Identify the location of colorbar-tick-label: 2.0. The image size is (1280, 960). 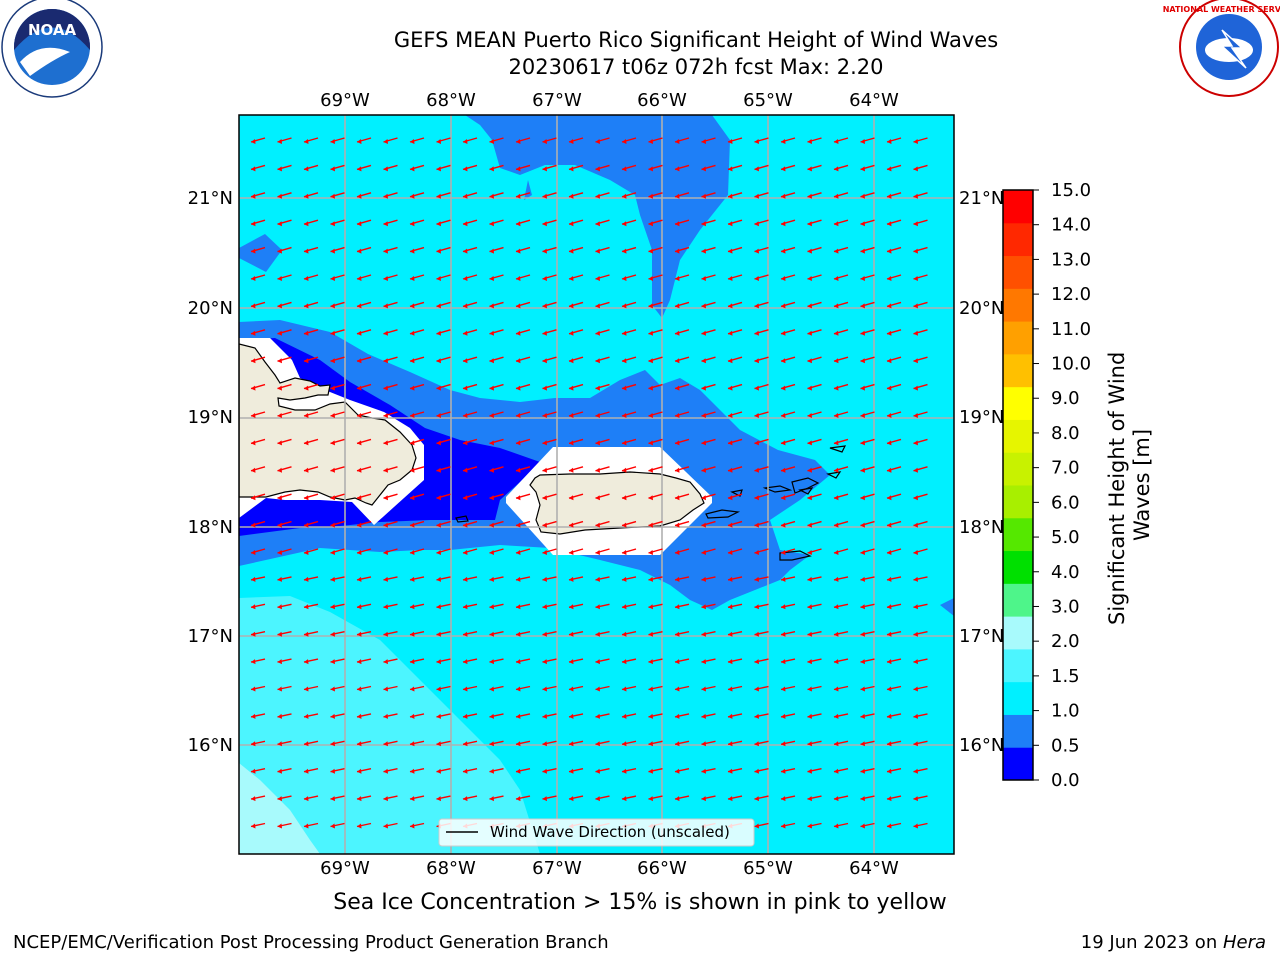
(1065, 641).